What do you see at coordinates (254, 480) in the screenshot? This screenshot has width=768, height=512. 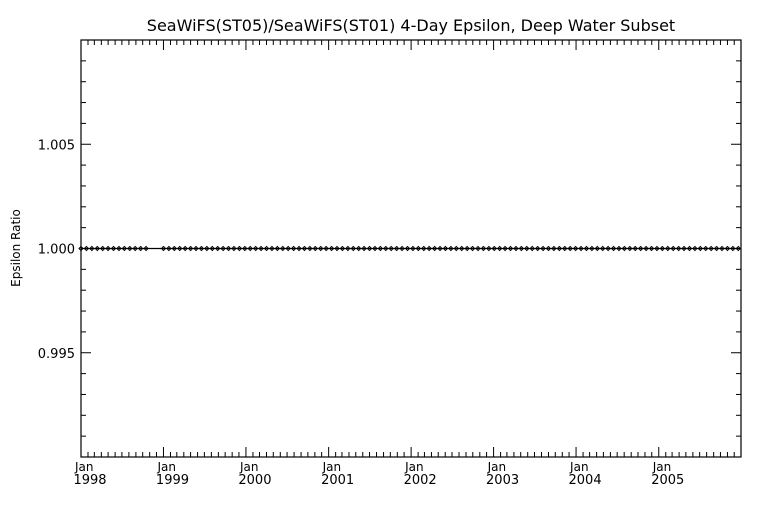 I see `x-tick-year-label: 2000` at bounding box center [254, 480].